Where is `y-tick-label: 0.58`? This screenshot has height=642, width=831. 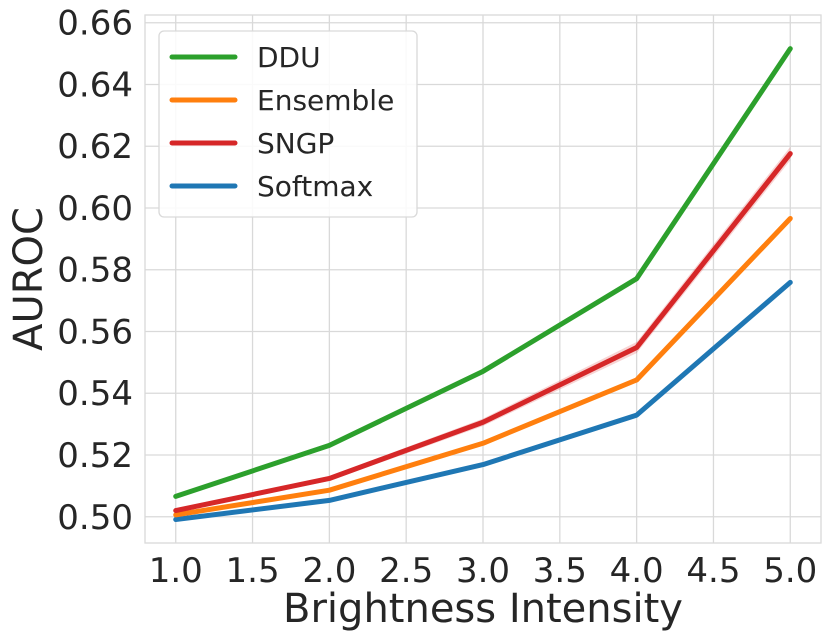
y-tick-label: 0.58 is located at coordinates (95, 271).